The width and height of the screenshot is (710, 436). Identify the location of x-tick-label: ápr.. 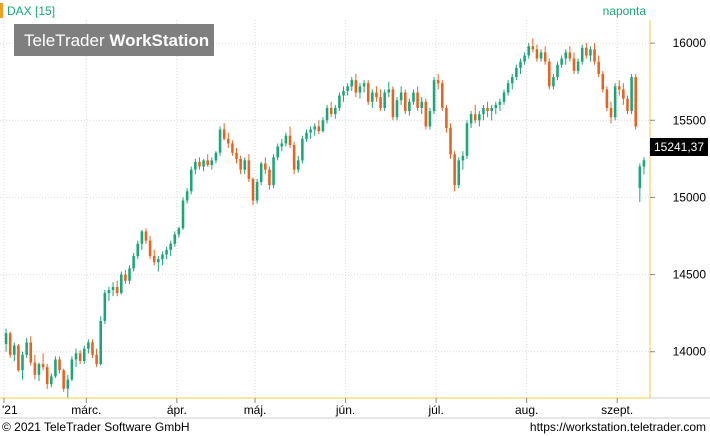
(177, 410).